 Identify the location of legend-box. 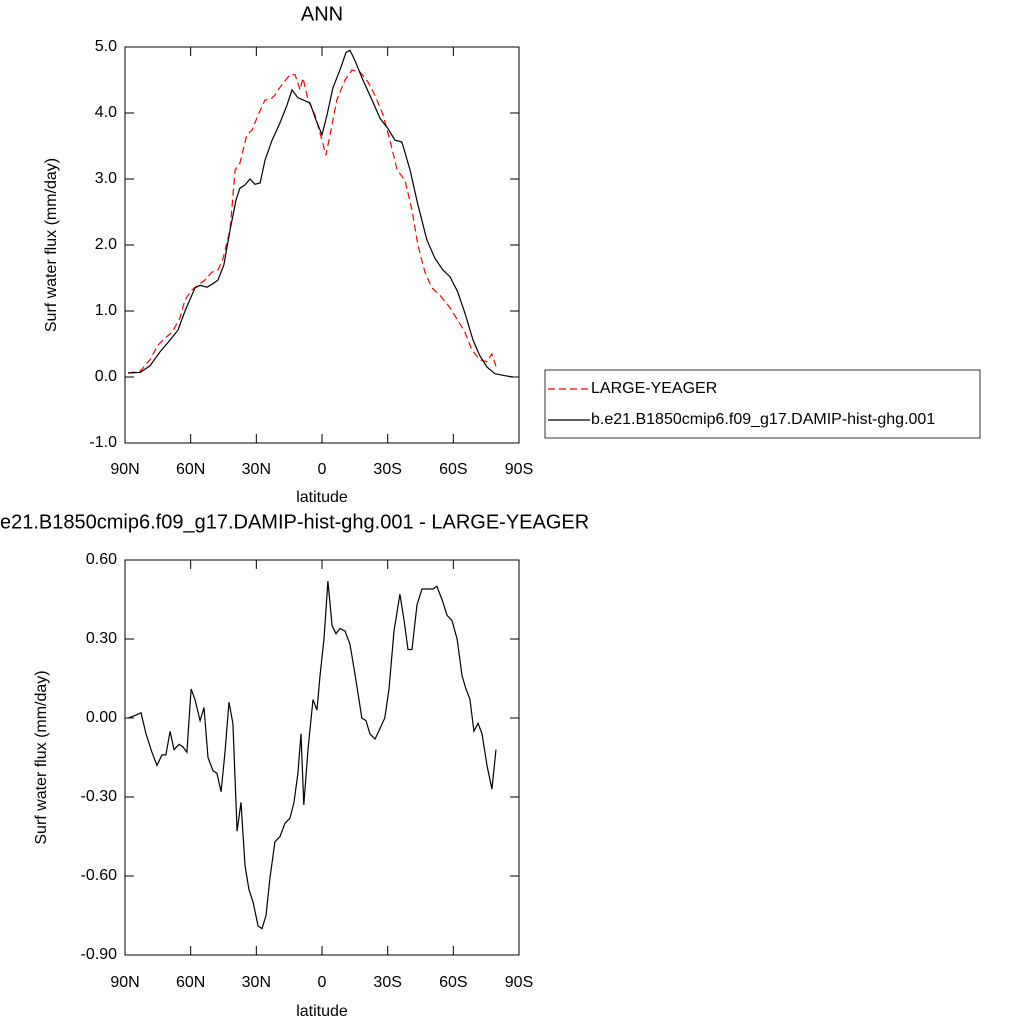
(762, 404).